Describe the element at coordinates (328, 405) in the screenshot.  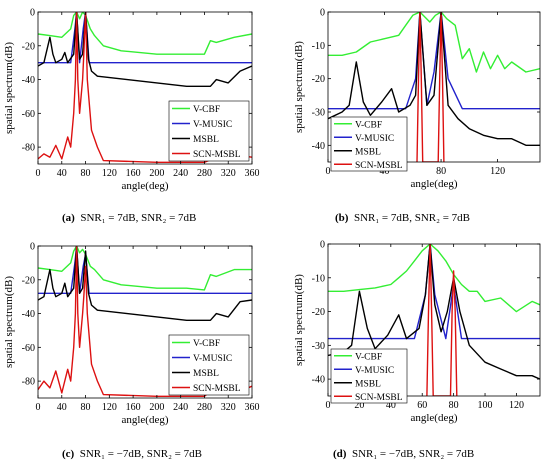
I see `xtick-label-d: 0` at that location.